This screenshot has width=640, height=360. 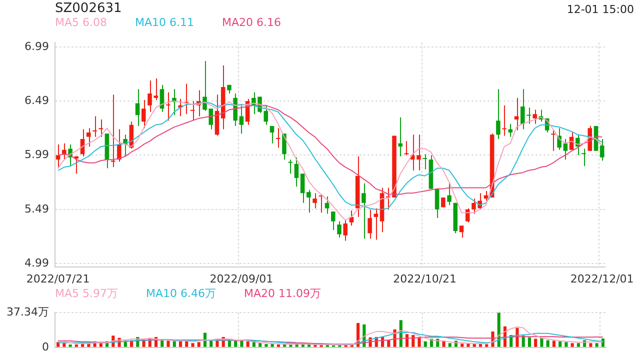 I want to click on y-tick-label: 4.99, so click(x=36, y=263).